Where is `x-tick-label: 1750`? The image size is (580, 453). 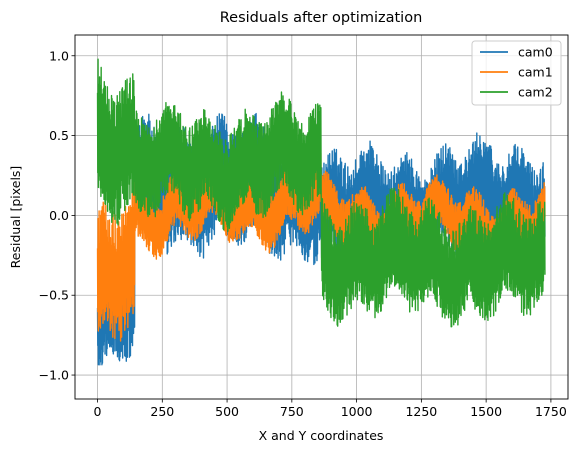 x-tick-label: 1750 is located at coordinates (551, 411).